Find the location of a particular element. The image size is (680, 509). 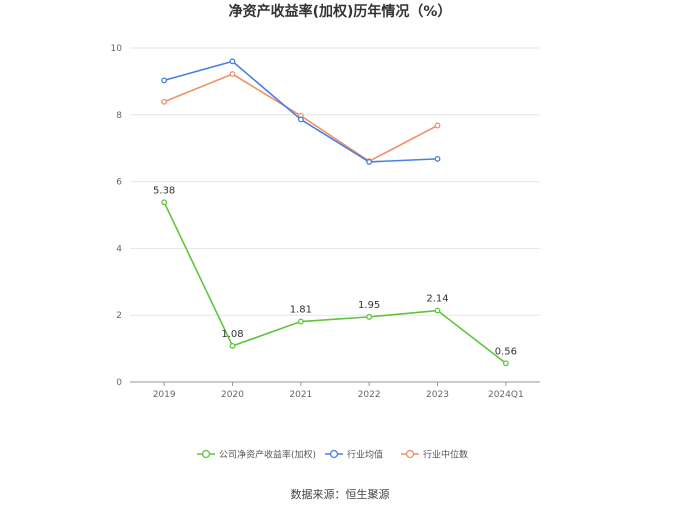

legend-item-1: 行业均值 is located at coordinates (354, 455).